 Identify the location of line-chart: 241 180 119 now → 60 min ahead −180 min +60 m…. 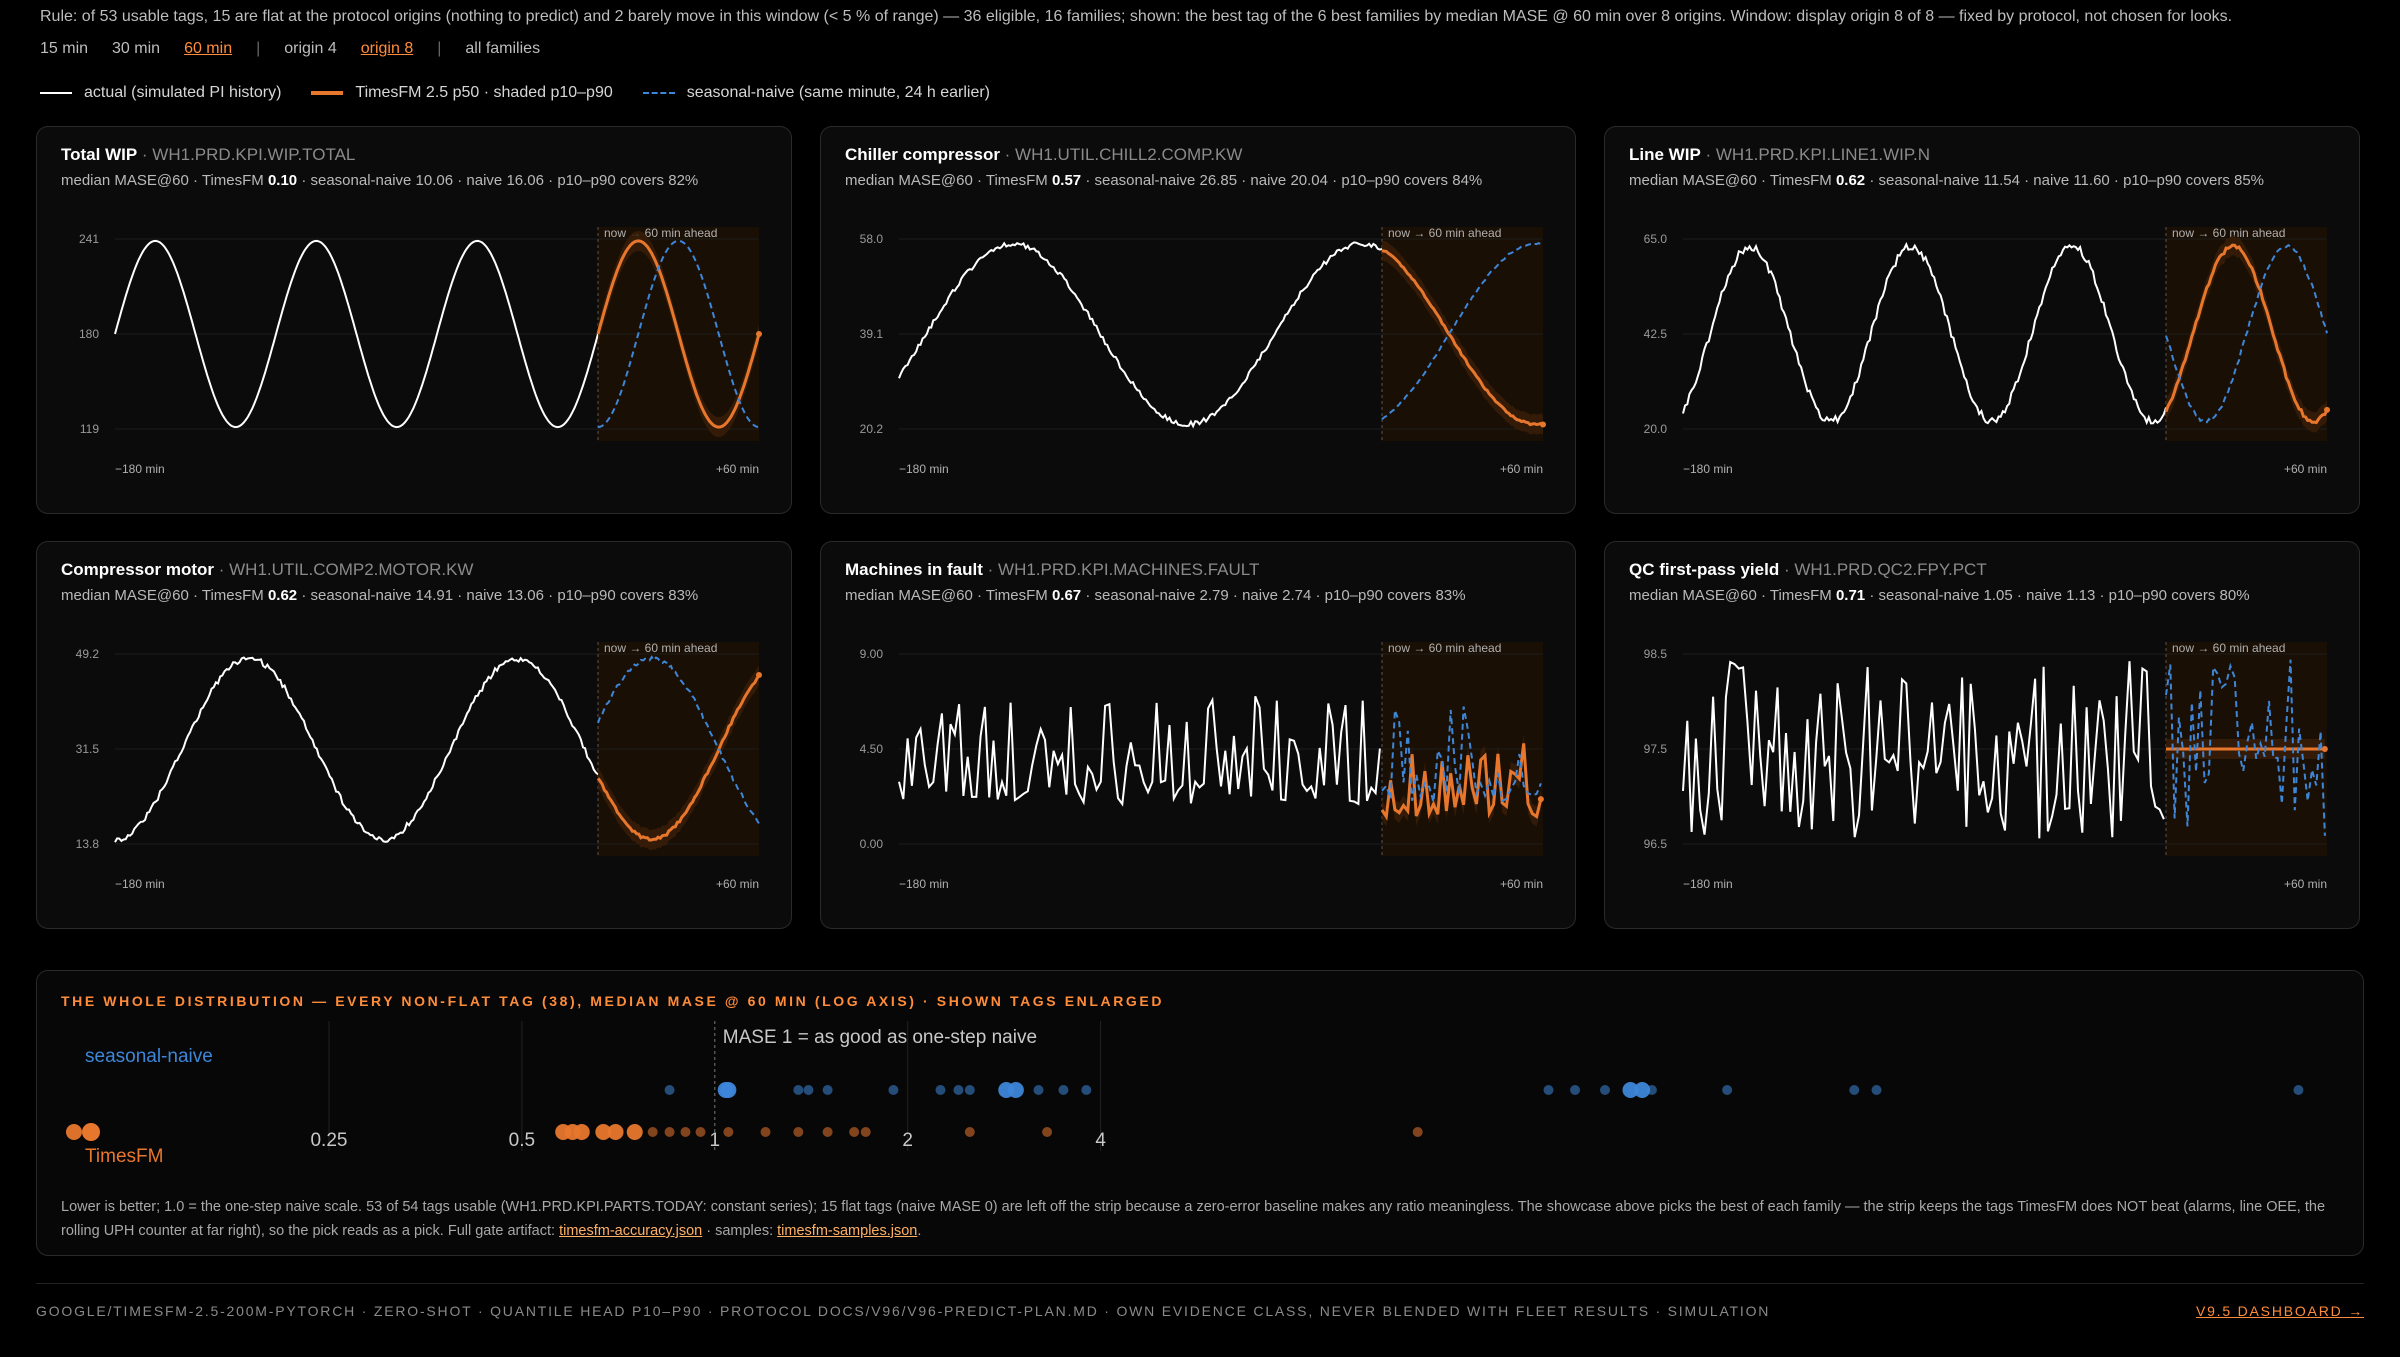
(420, 351).